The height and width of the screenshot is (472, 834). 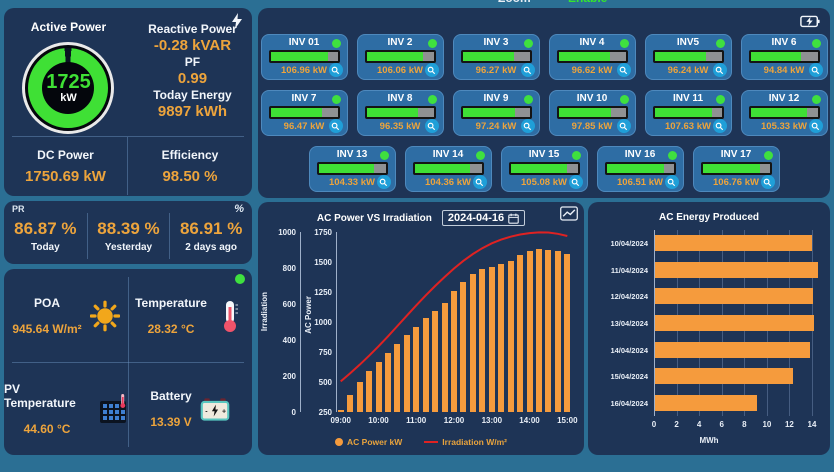 I want to click on energy-tick-label: 14, so click(x=812, y=424).